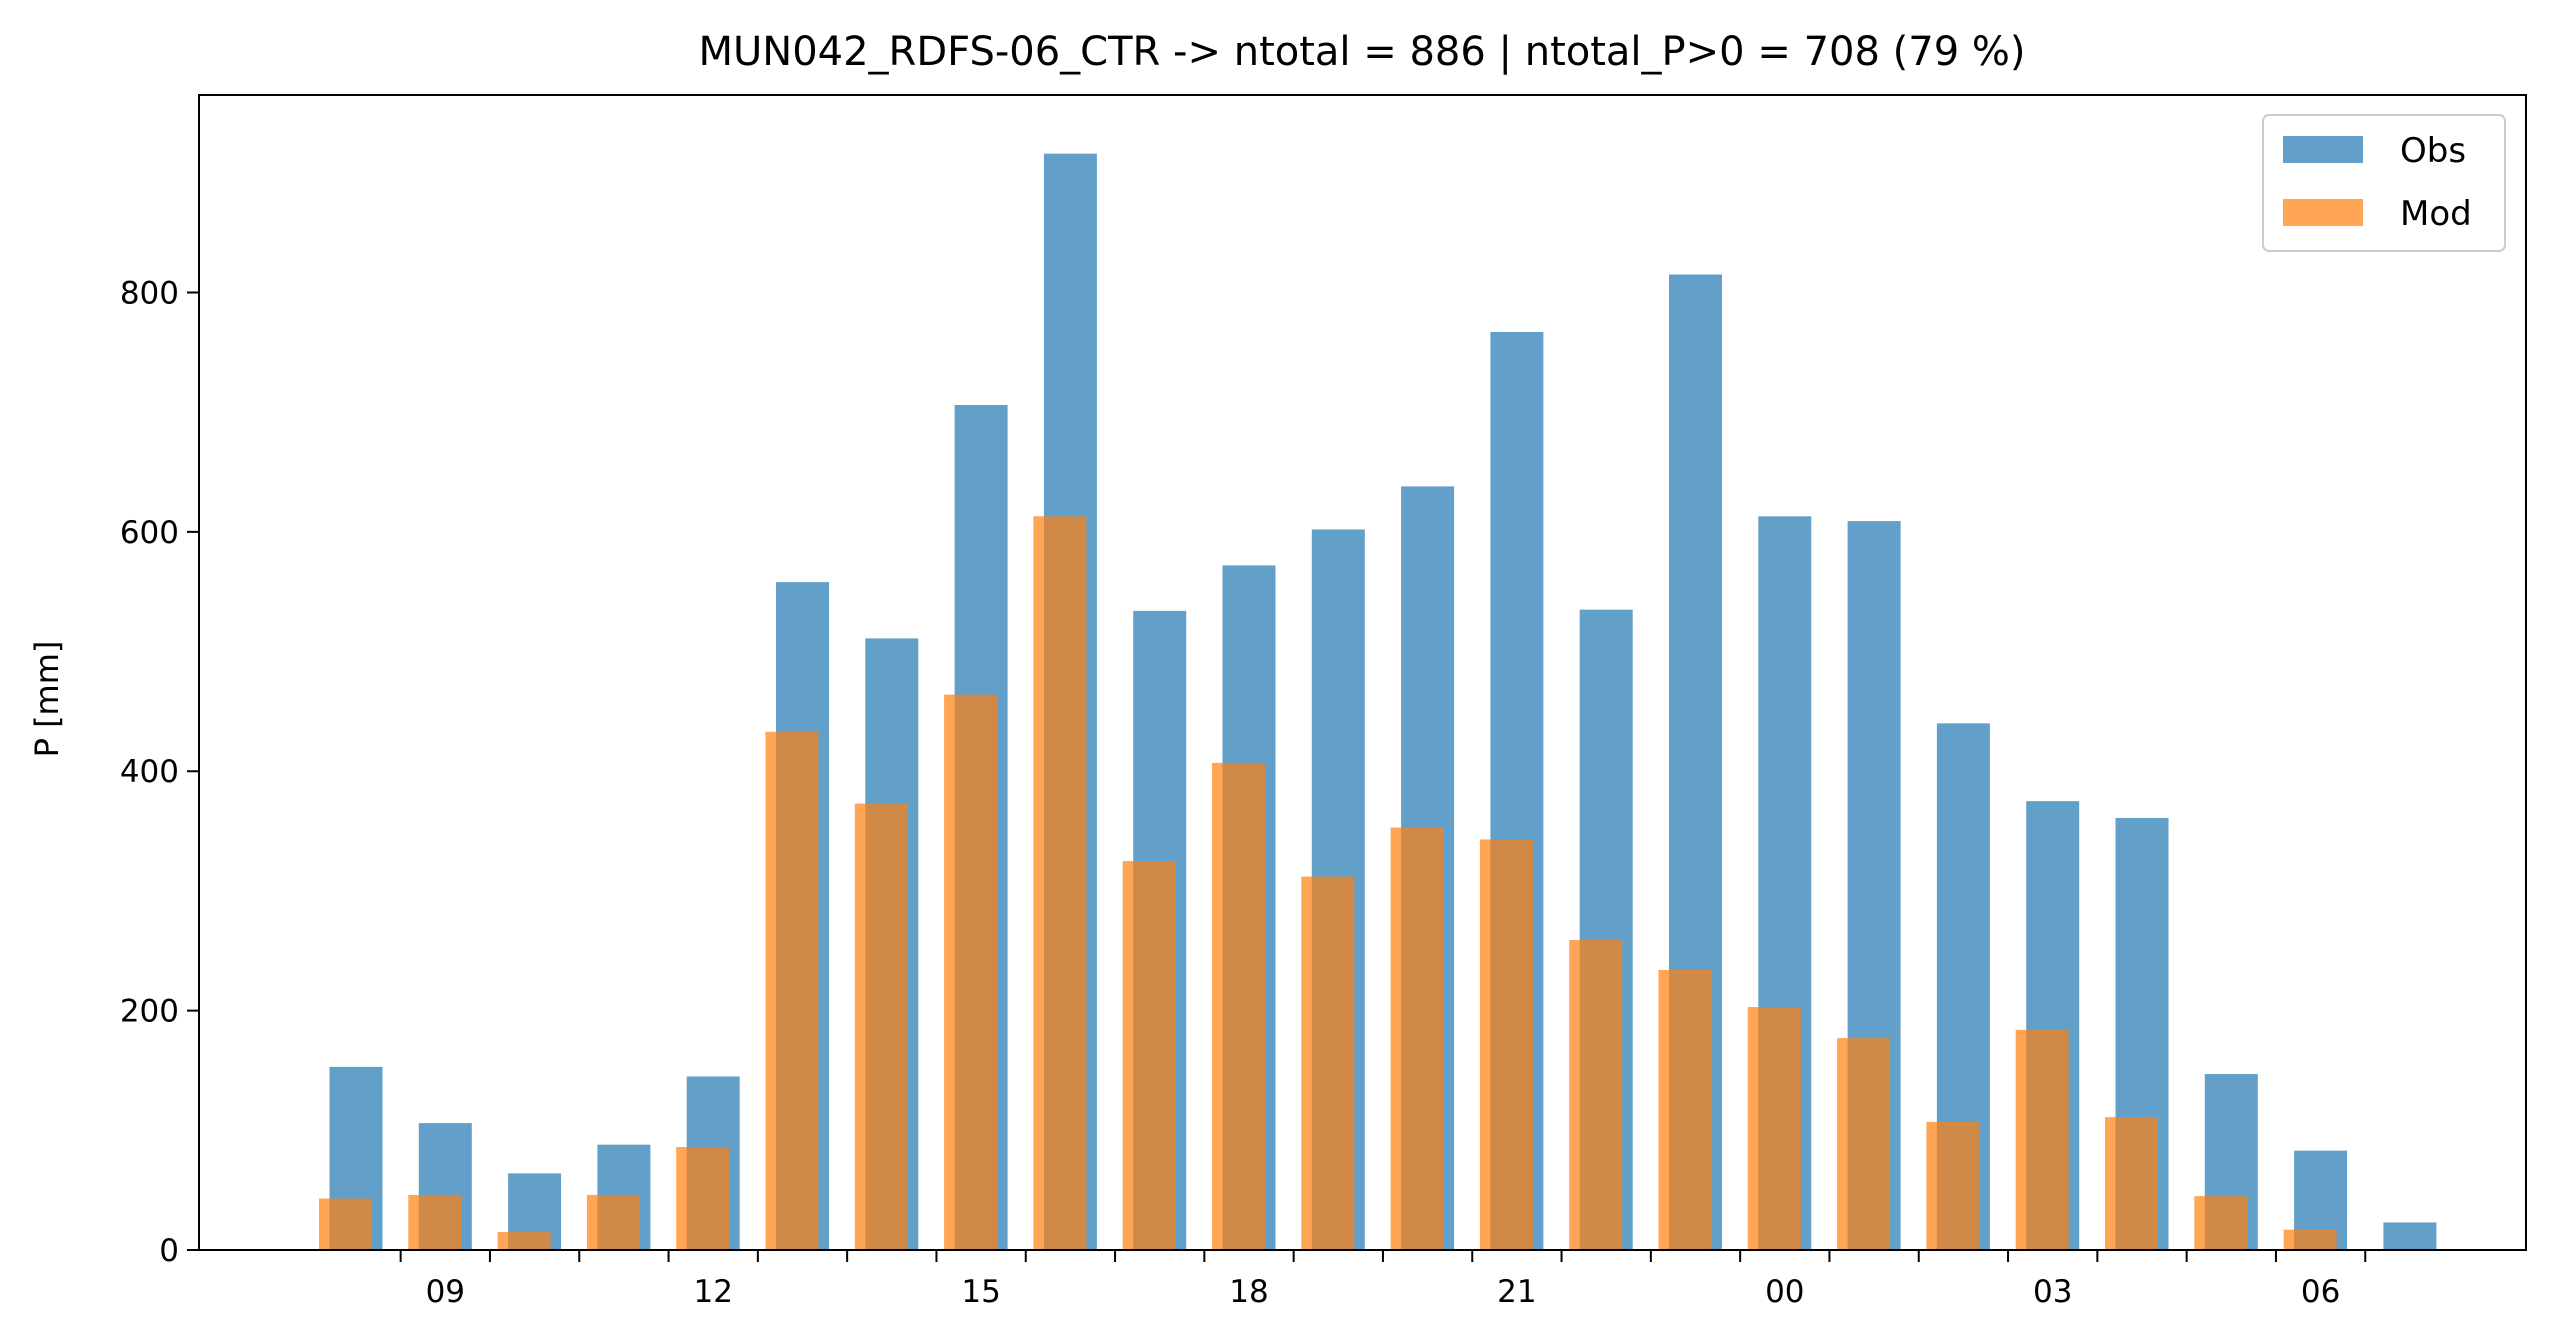 The image size is (2552, 1343). I want to click on legend-swatch-obs, so click(2323, 149).